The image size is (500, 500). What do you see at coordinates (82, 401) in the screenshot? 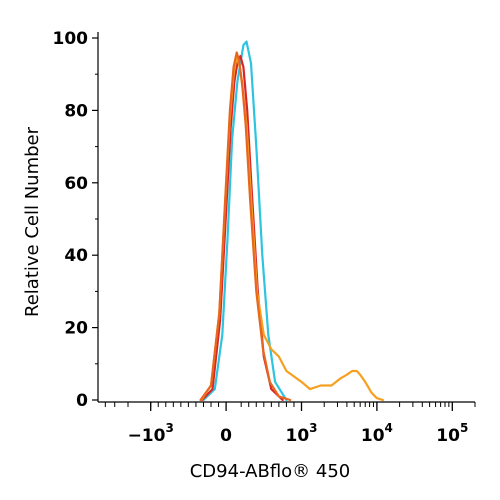
I see `y-tick-label: 0` at bounding box center [82, 401].